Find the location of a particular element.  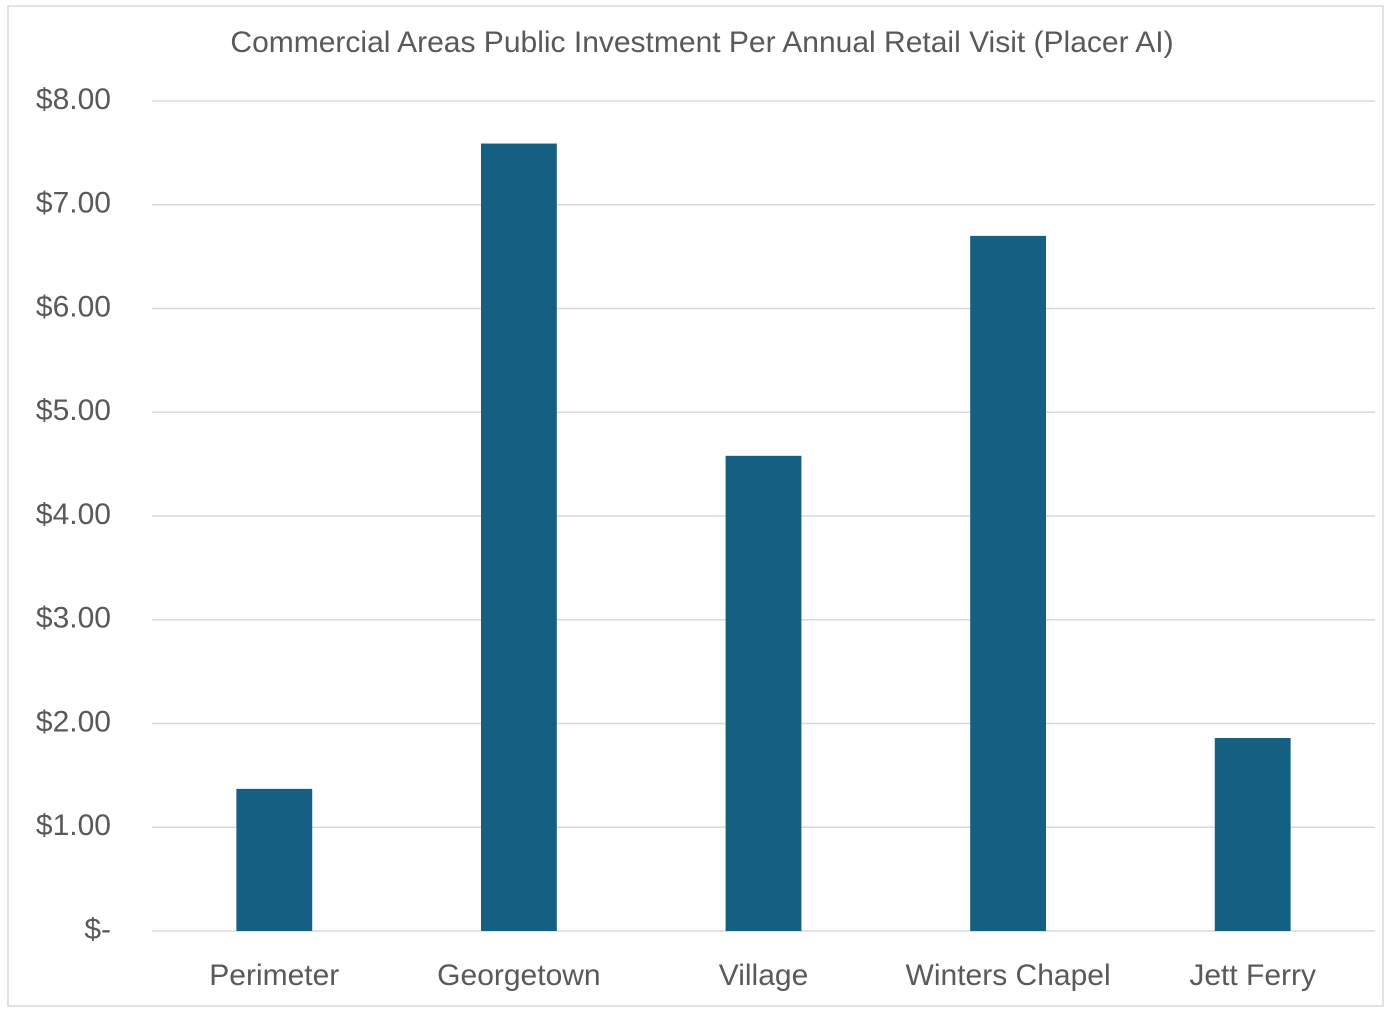

y-tick-label: $8.00 is located at coordinates (73, 99).